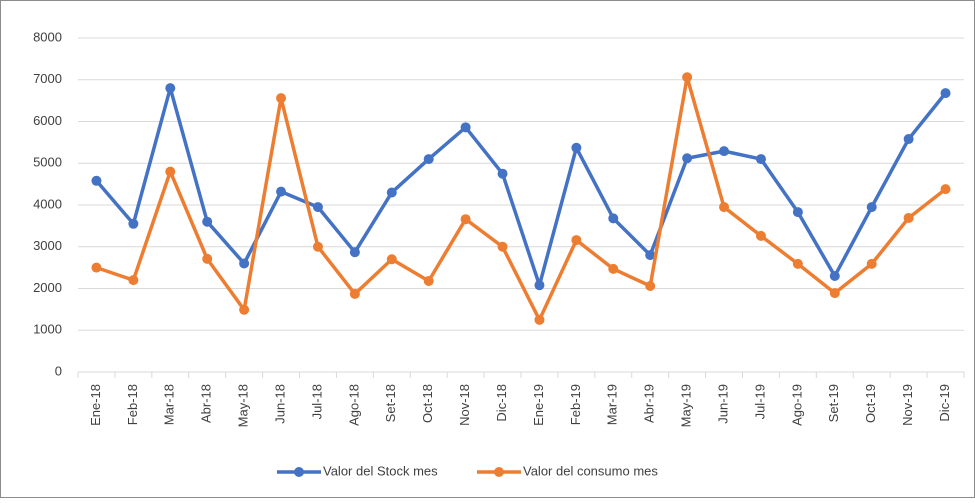  What do you see at coordinates (649, 403) in the screenshot?
I see `x-tick-label: Abr-19` at bounding box center [649, 403].